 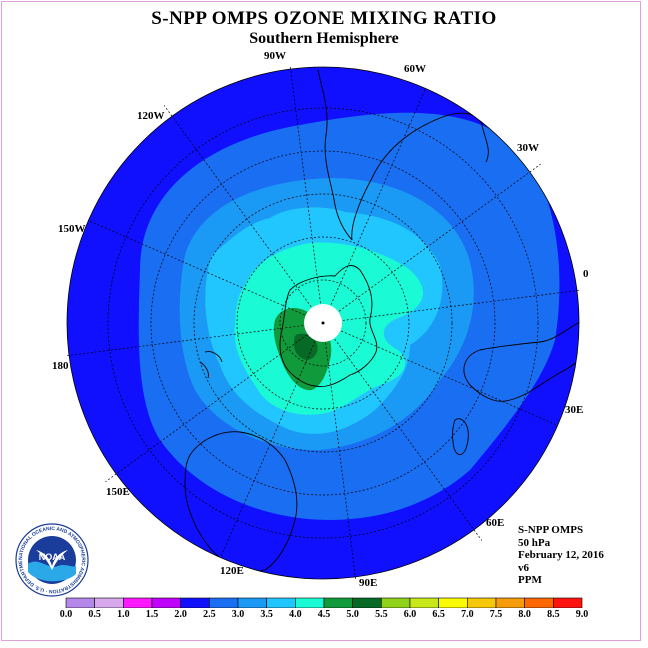 I want to click on logo-bird, so click(x=52, y=560).